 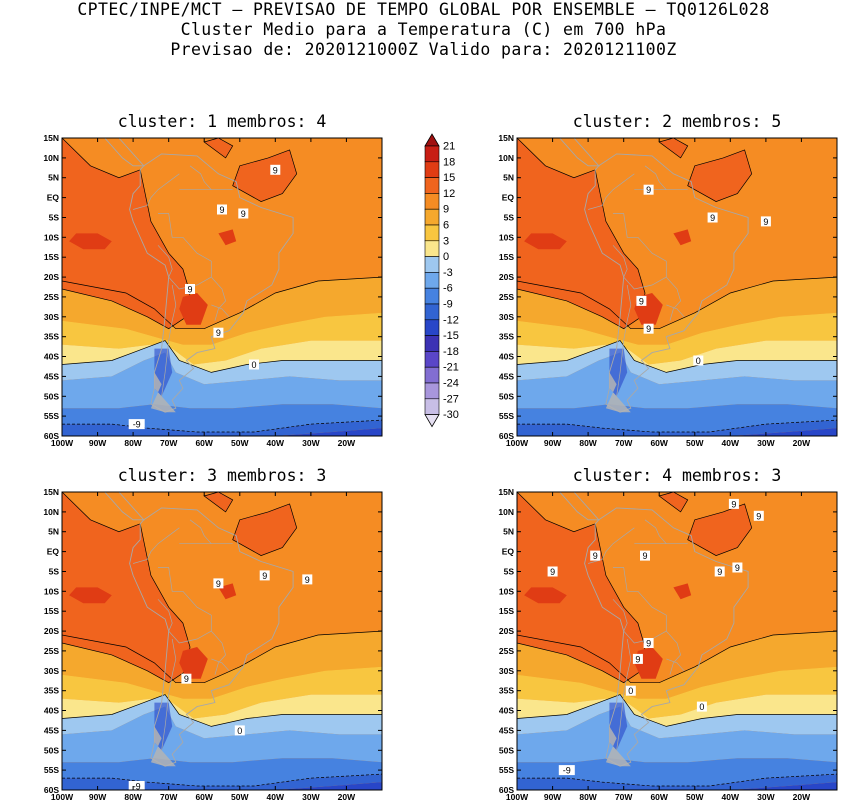 I want to click on longitude-tick-label: 40W, so click(x=731, y=797).